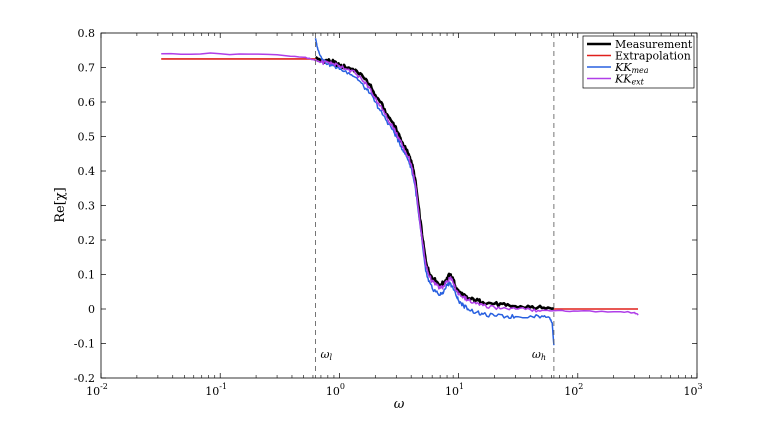  Describe the element at coordinates (454, 390) in the screenshot. I see `x-tick-label: 10¹` at that location.